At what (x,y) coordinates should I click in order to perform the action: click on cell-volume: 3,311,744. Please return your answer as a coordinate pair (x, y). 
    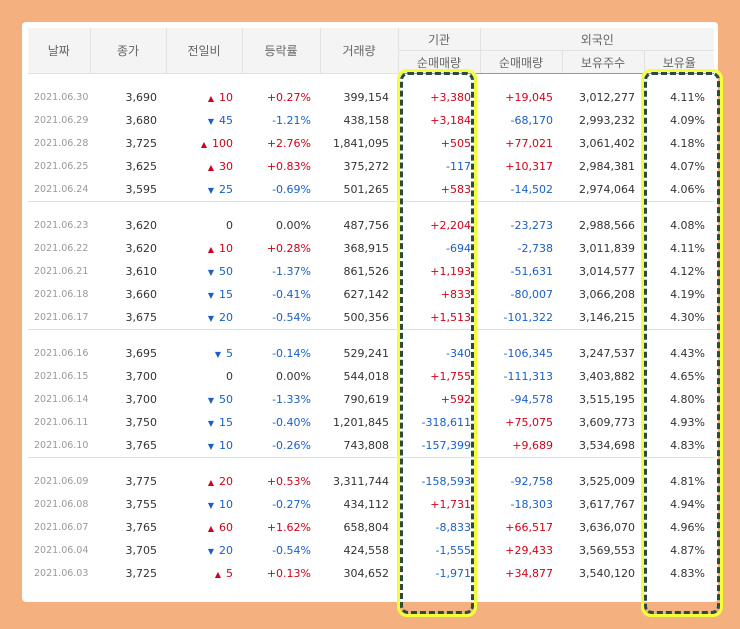
    Looking at the image, I should click on (361, 481).